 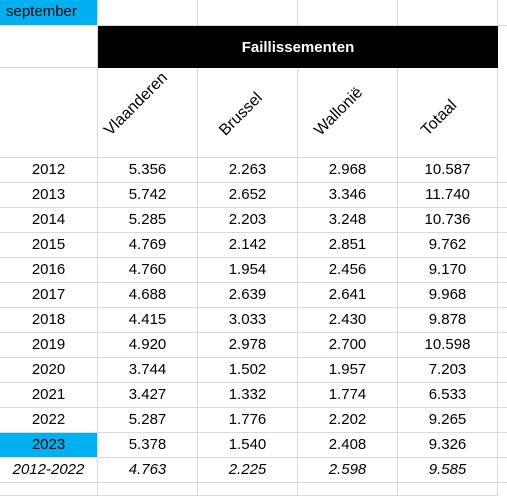 I want to click on value-cell: 1.954, so click(x=248, y=270).